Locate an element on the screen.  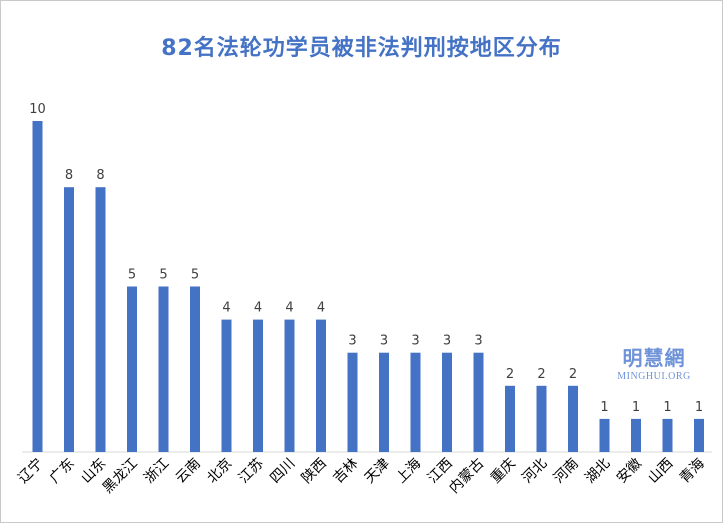
category-label-12: 上海 is located at coordinates (408, 471).